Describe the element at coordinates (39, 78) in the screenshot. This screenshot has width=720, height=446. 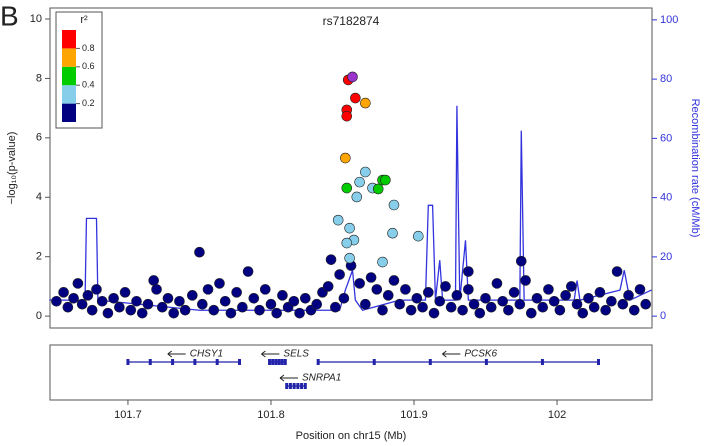
I see `y-tick-label: 8` at that location.